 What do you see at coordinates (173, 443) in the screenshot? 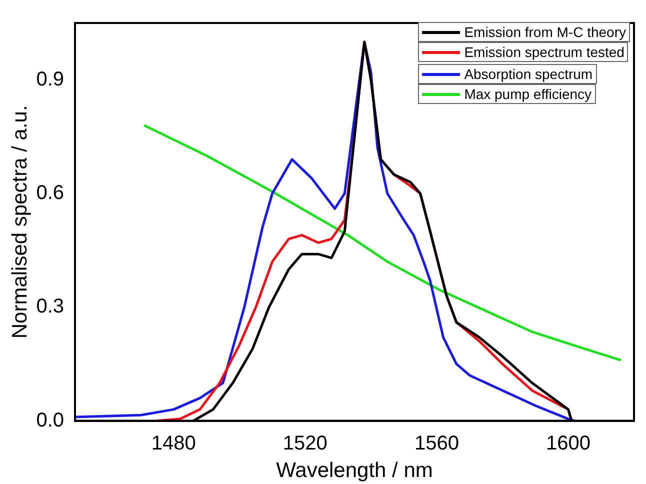
I see `x-tick-label: 1480` at bounding box center [173, 443].